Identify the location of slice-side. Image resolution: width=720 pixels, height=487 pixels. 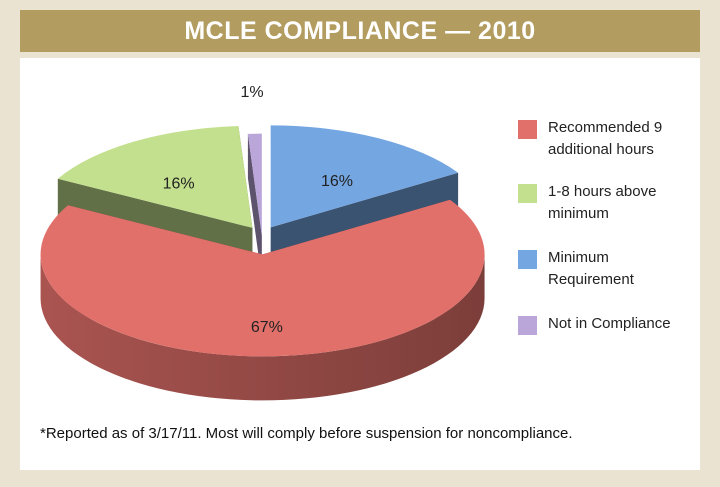
(254, 206).